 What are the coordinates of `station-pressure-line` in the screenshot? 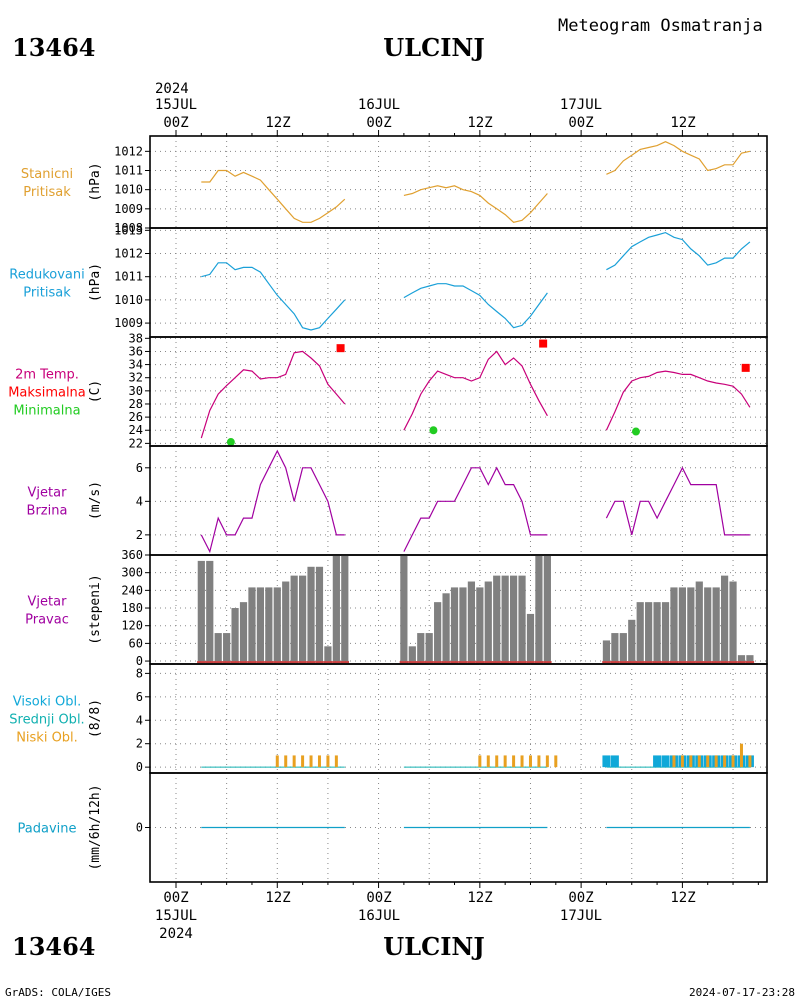 It's located at (678, 158).